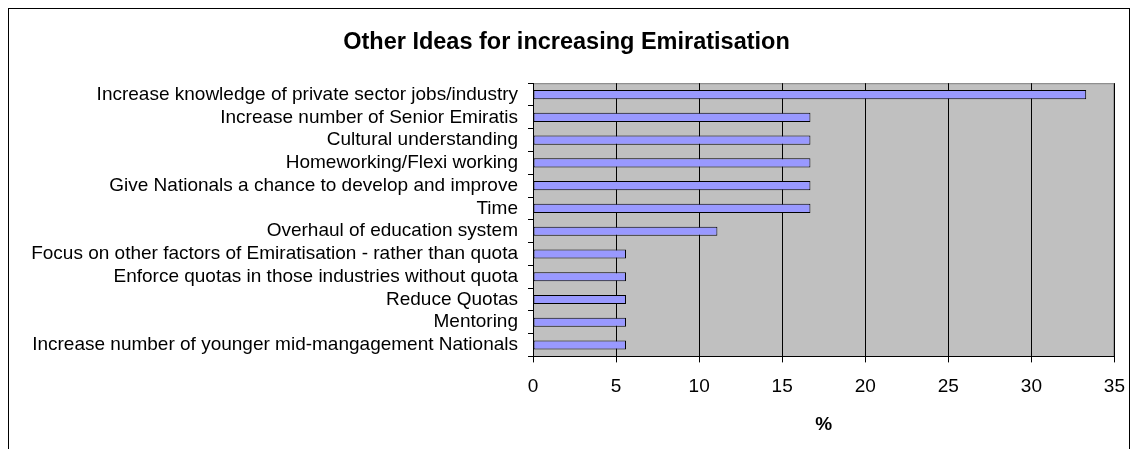  What do you see at coordinates (313, 184) in the screenshot?
I see `y-tick-label: Give Nationals a chance to develop and improve` at bounding box center [313, 184].